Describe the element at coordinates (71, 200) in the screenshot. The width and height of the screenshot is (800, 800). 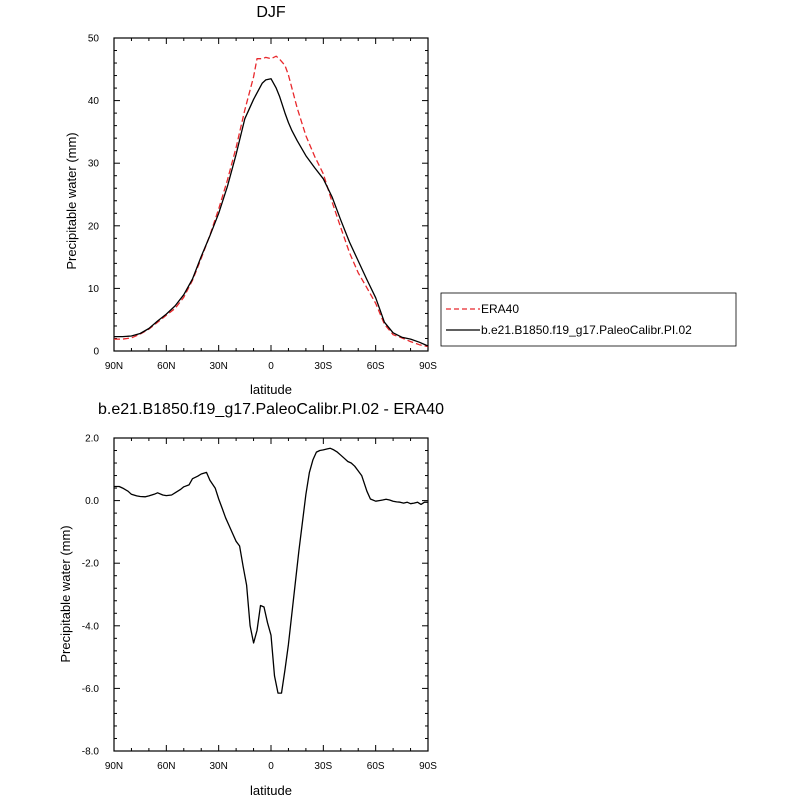
I see `top-ylabel: Precipitable water (mm)` at that location.